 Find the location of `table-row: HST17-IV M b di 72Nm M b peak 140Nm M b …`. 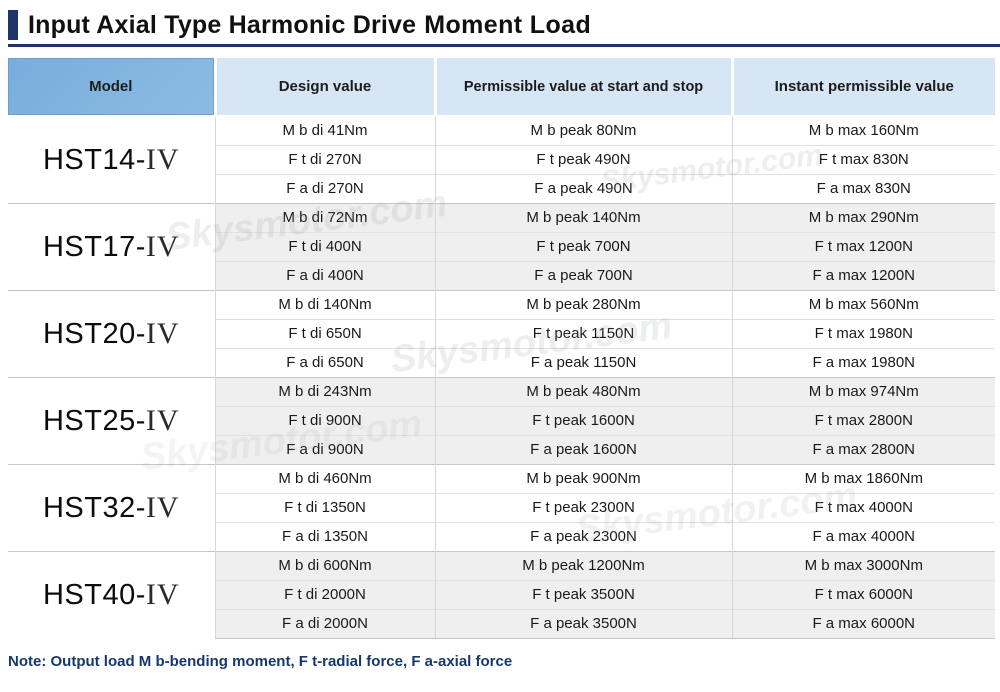

table-row: HST17-IV M b di 72Nm M b peak 140Nm M b … is located at coordinates (501, 246).